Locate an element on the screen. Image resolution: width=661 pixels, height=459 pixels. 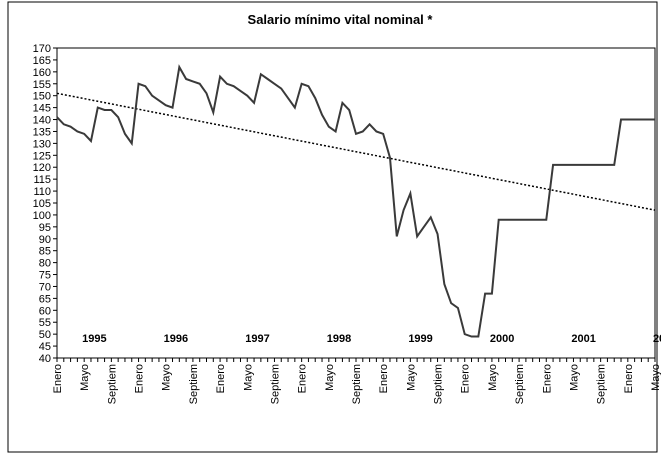
y-tick-label: 40 is located at coordinates (45, 359).